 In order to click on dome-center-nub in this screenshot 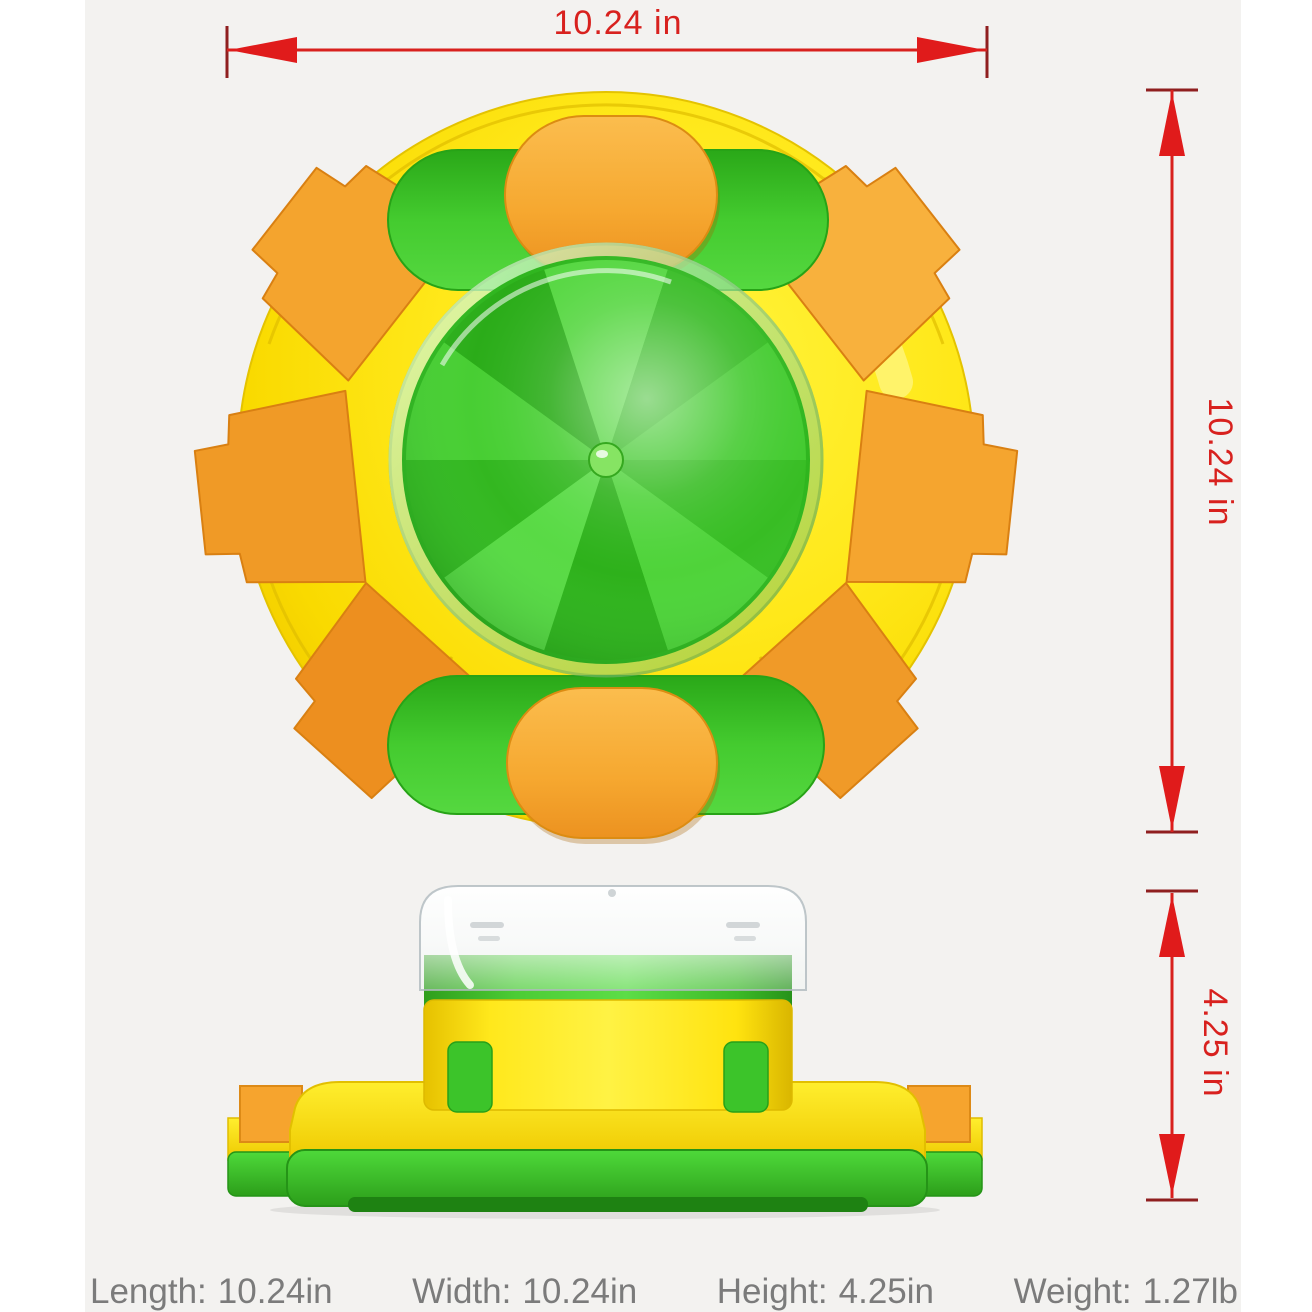, I will do `click(606, 460)`.